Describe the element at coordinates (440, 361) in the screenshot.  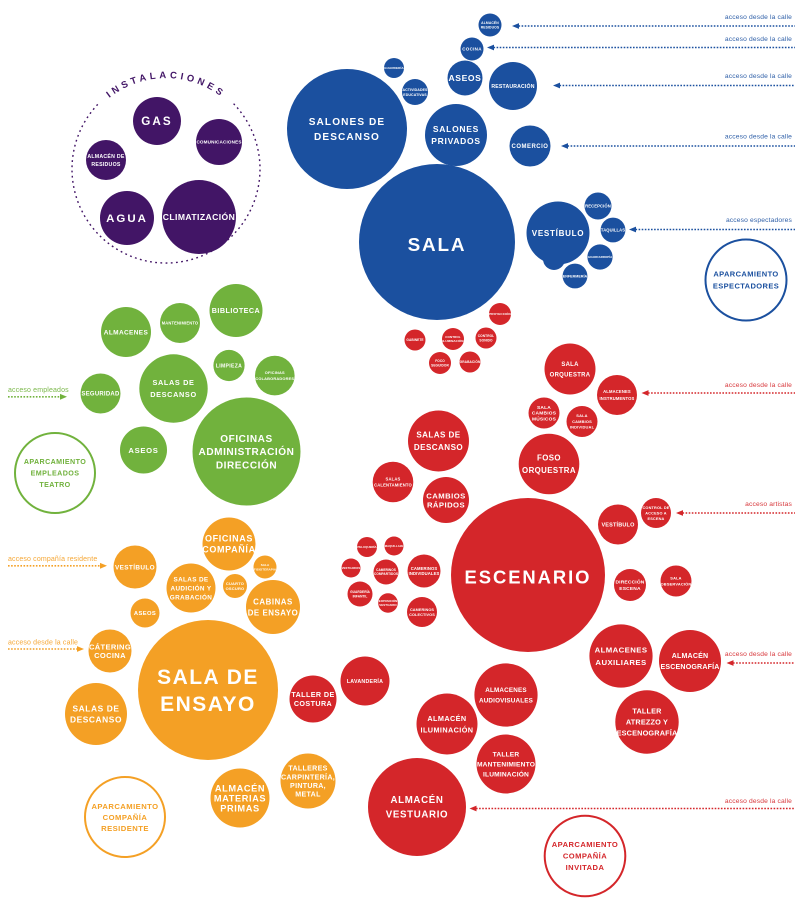
I see `svg-text: FOCO` at that location.